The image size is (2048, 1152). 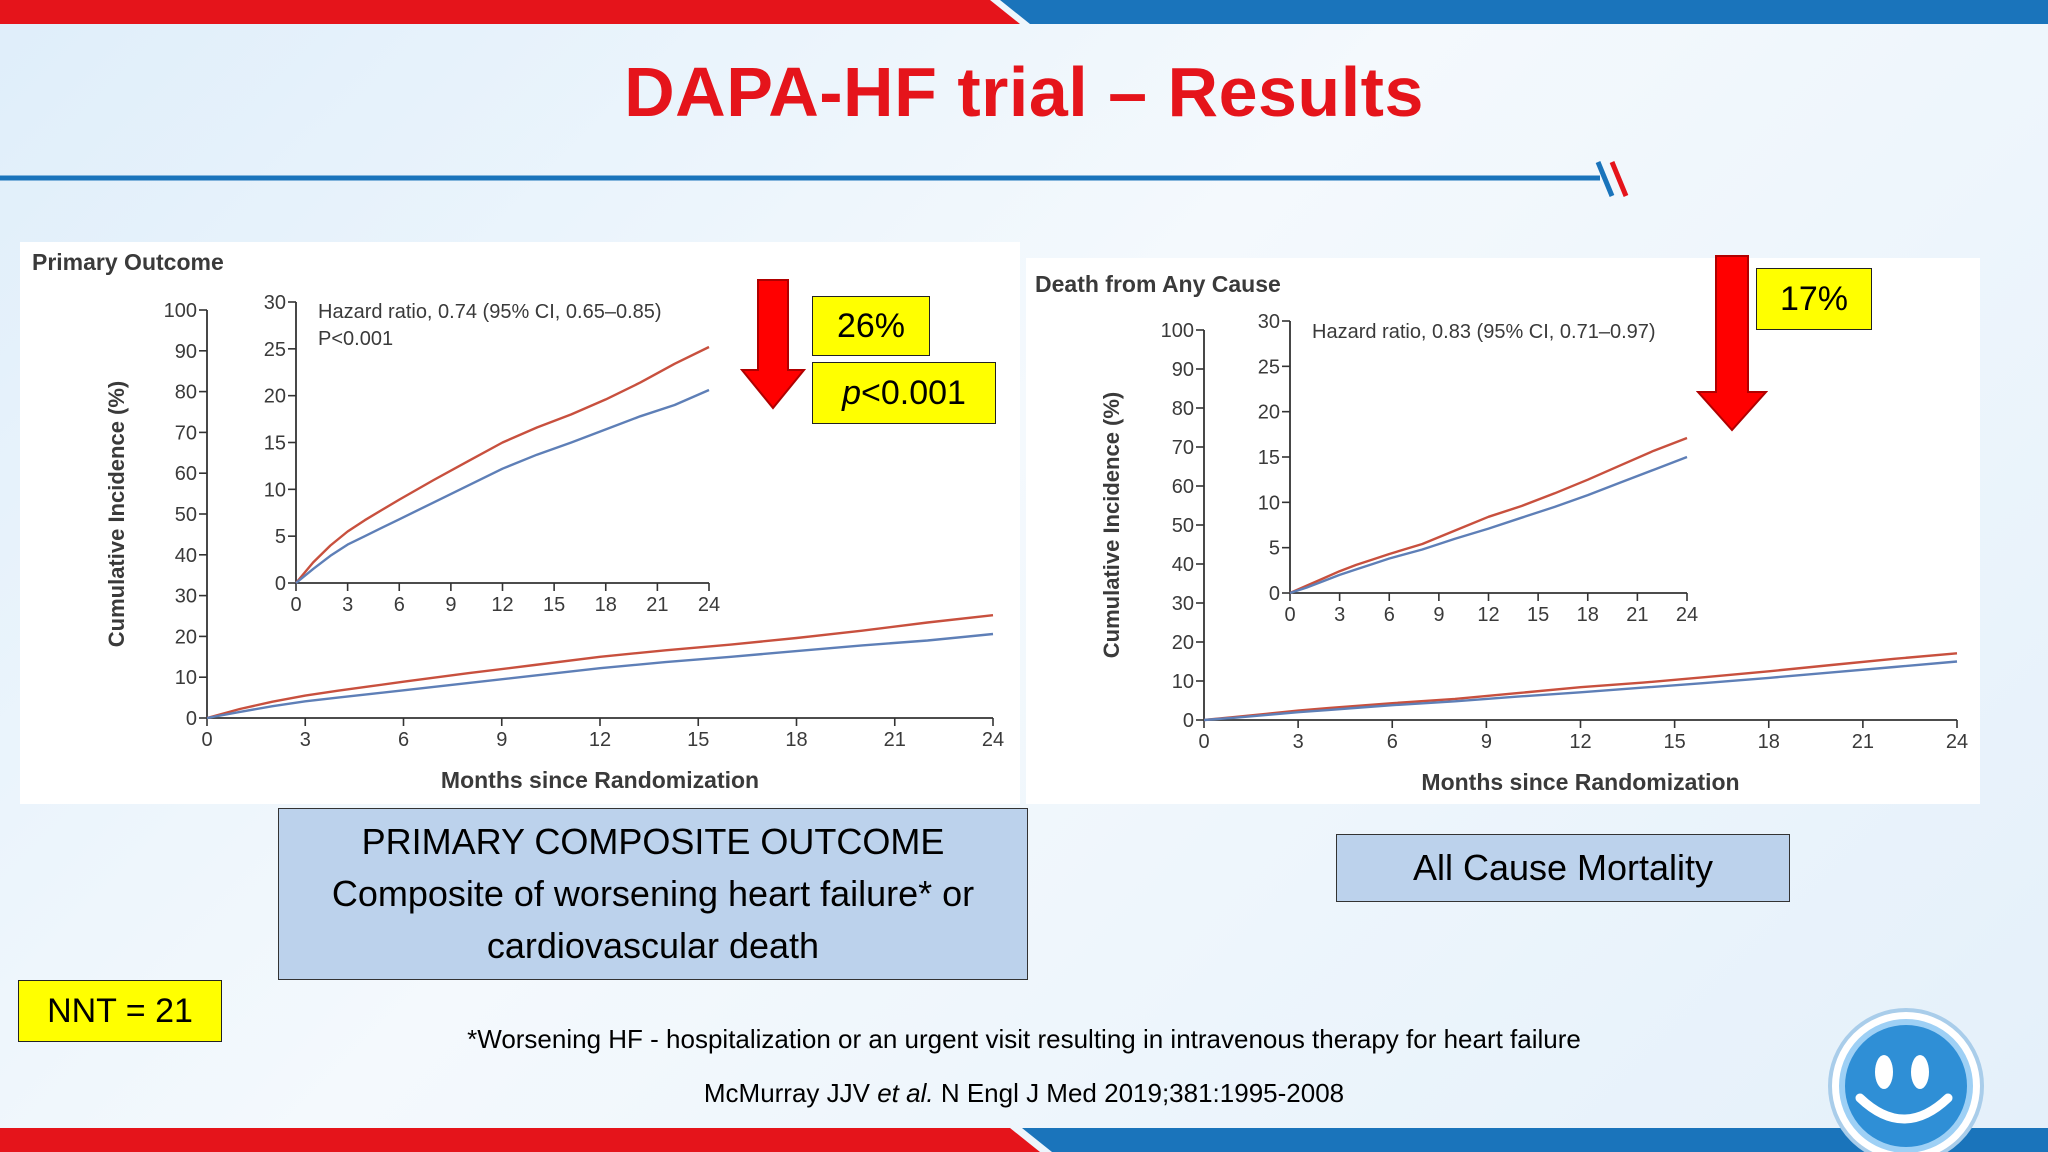 I want to click on primary-p-value-callout: p <0.001, so click(x=904, y=393).